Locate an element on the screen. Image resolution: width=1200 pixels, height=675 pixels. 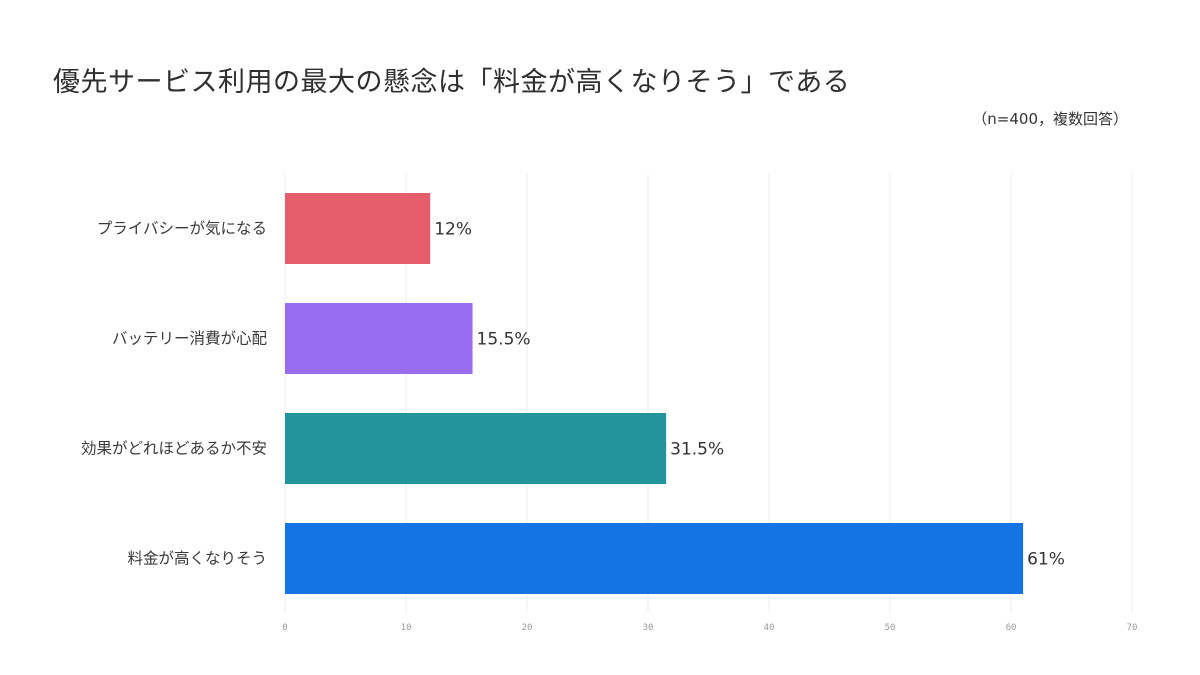
value-label: 61% is located at coordinates (1046, 560).